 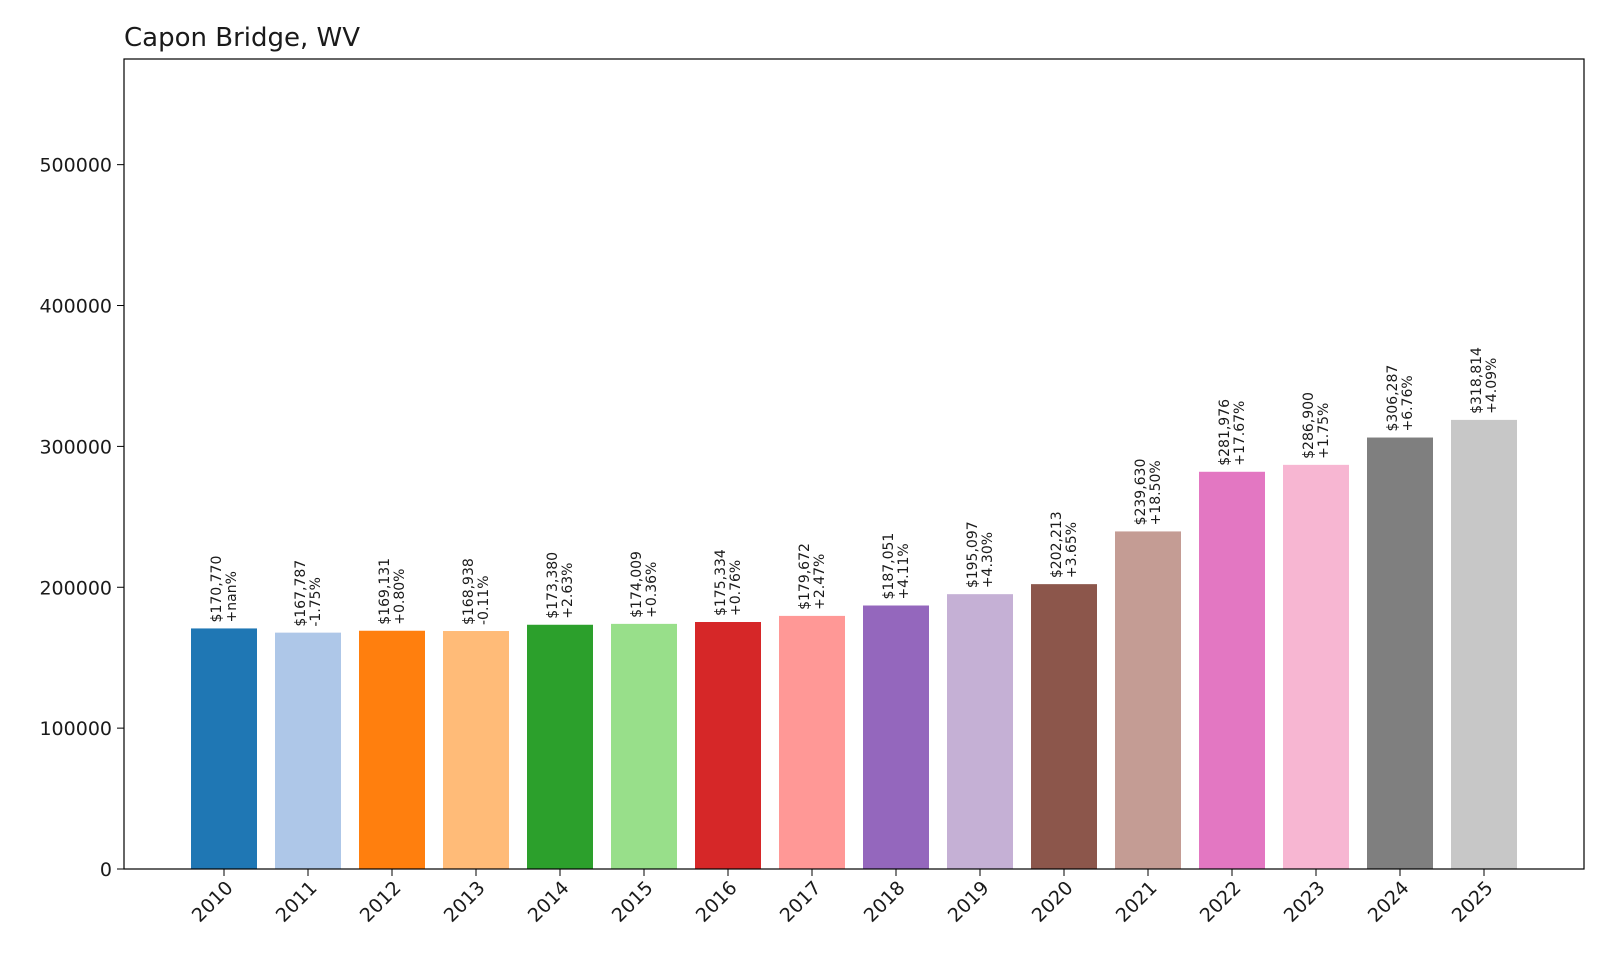 What do you see at coordinates (1057, 544) in the screenshot?
I see `bar-value-label: $202,213` at bounding box center [1057, 544].